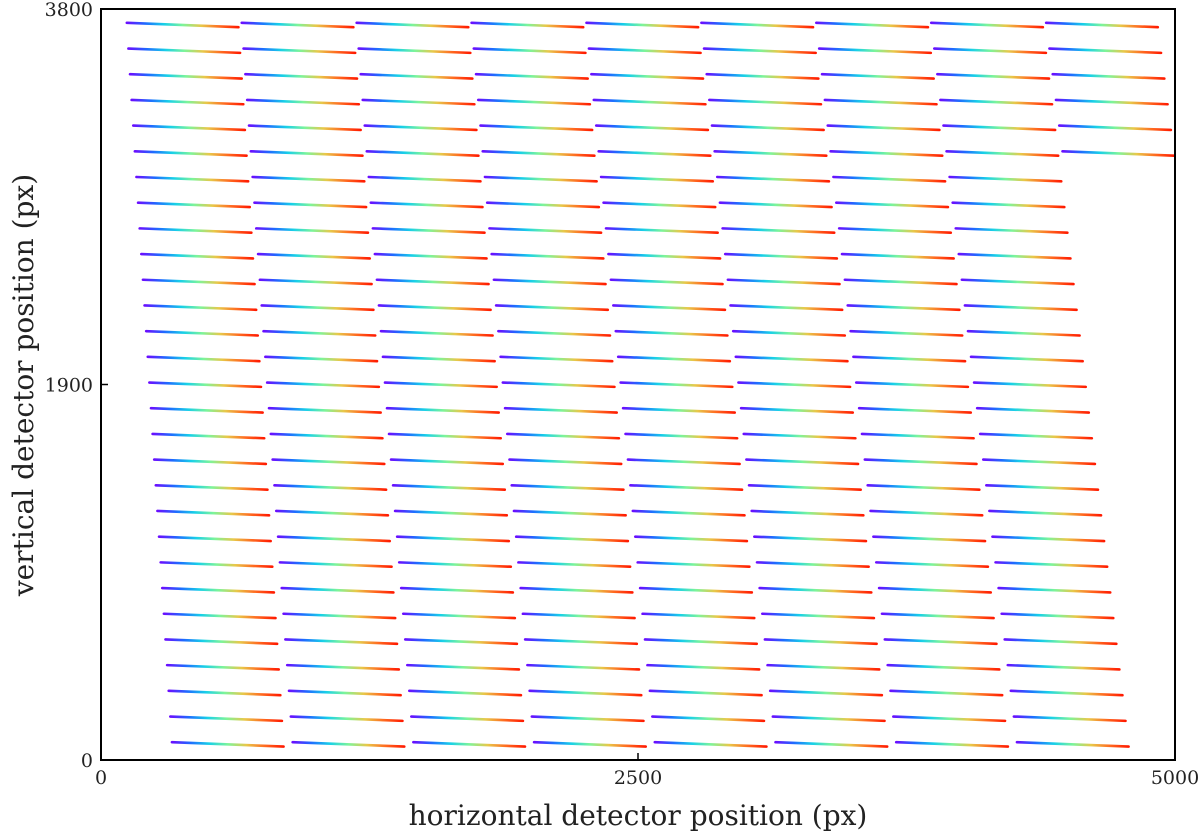  Describe the element at coordinates (23, 385) in the screenshot. I see `y-axis-title: vertical detector position (px)` at that location.